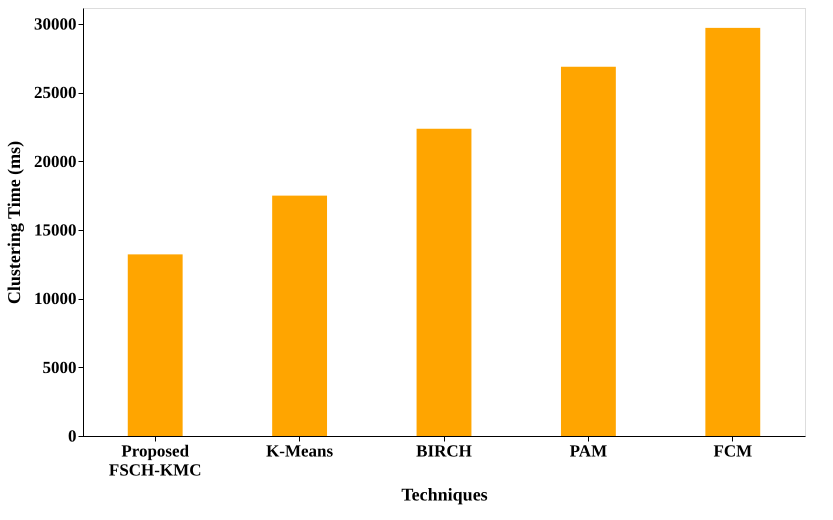  What do you see at coordinates (444, 494) in the screenshot?
I see `x-axis-title: Techniques` at bounding box center [444, 494].